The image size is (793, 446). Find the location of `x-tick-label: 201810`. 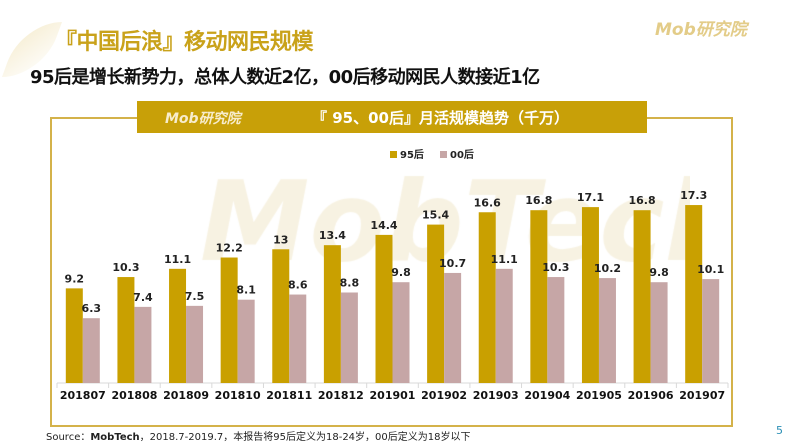

x-tick-label: 201810 is located at coordinates (238, 395).